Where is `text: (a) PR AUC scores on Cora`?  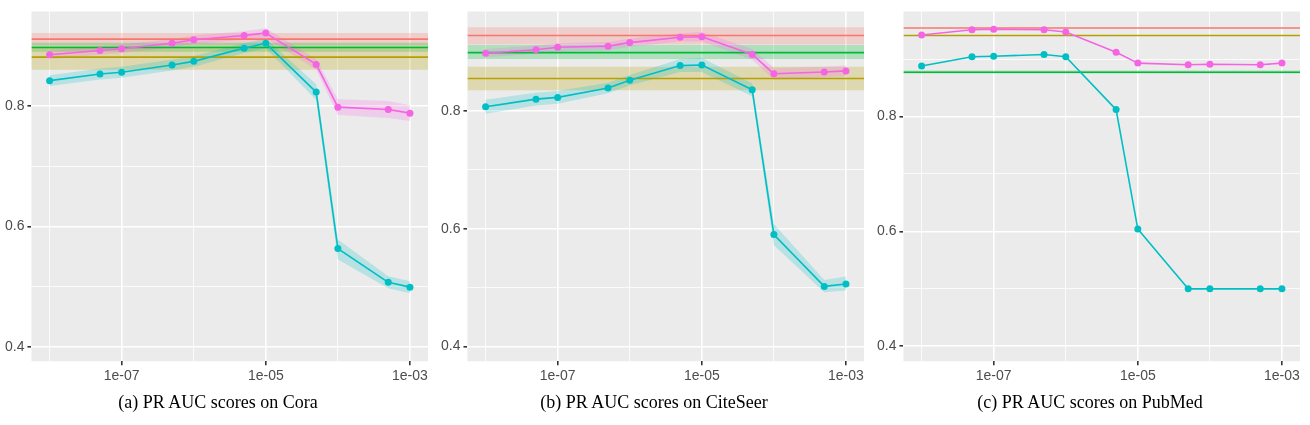 text: (a) PR AUC scores on Cora is located at coordinates (218, 402).